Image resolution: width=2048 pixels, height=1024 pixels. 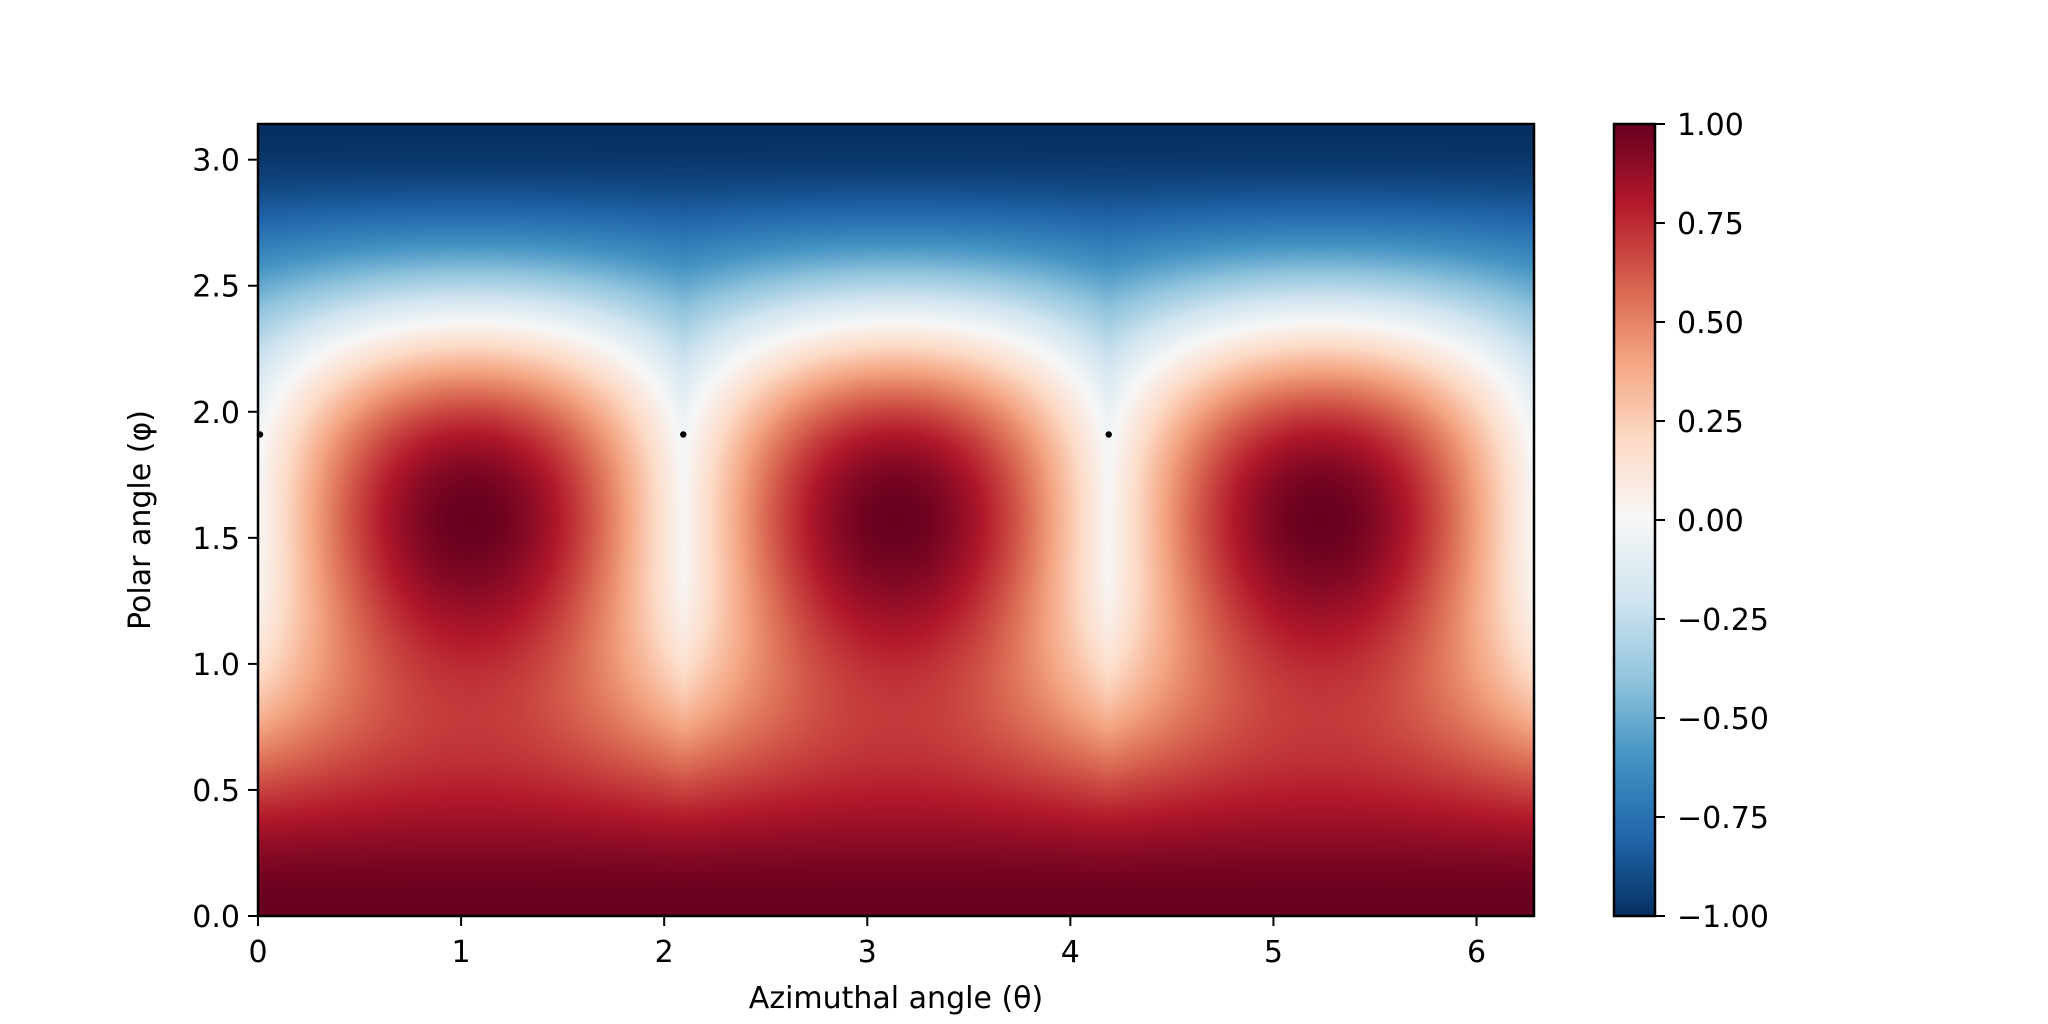 I want to click on x-tick-label: 2, so click(x=664, y=952).